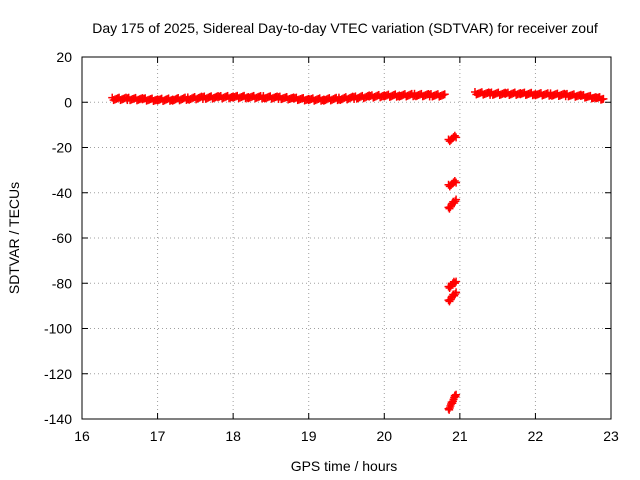 The height and width of the screenshot is (480, 640). I want to click on x-tick-label: 22, so click(536, 436).